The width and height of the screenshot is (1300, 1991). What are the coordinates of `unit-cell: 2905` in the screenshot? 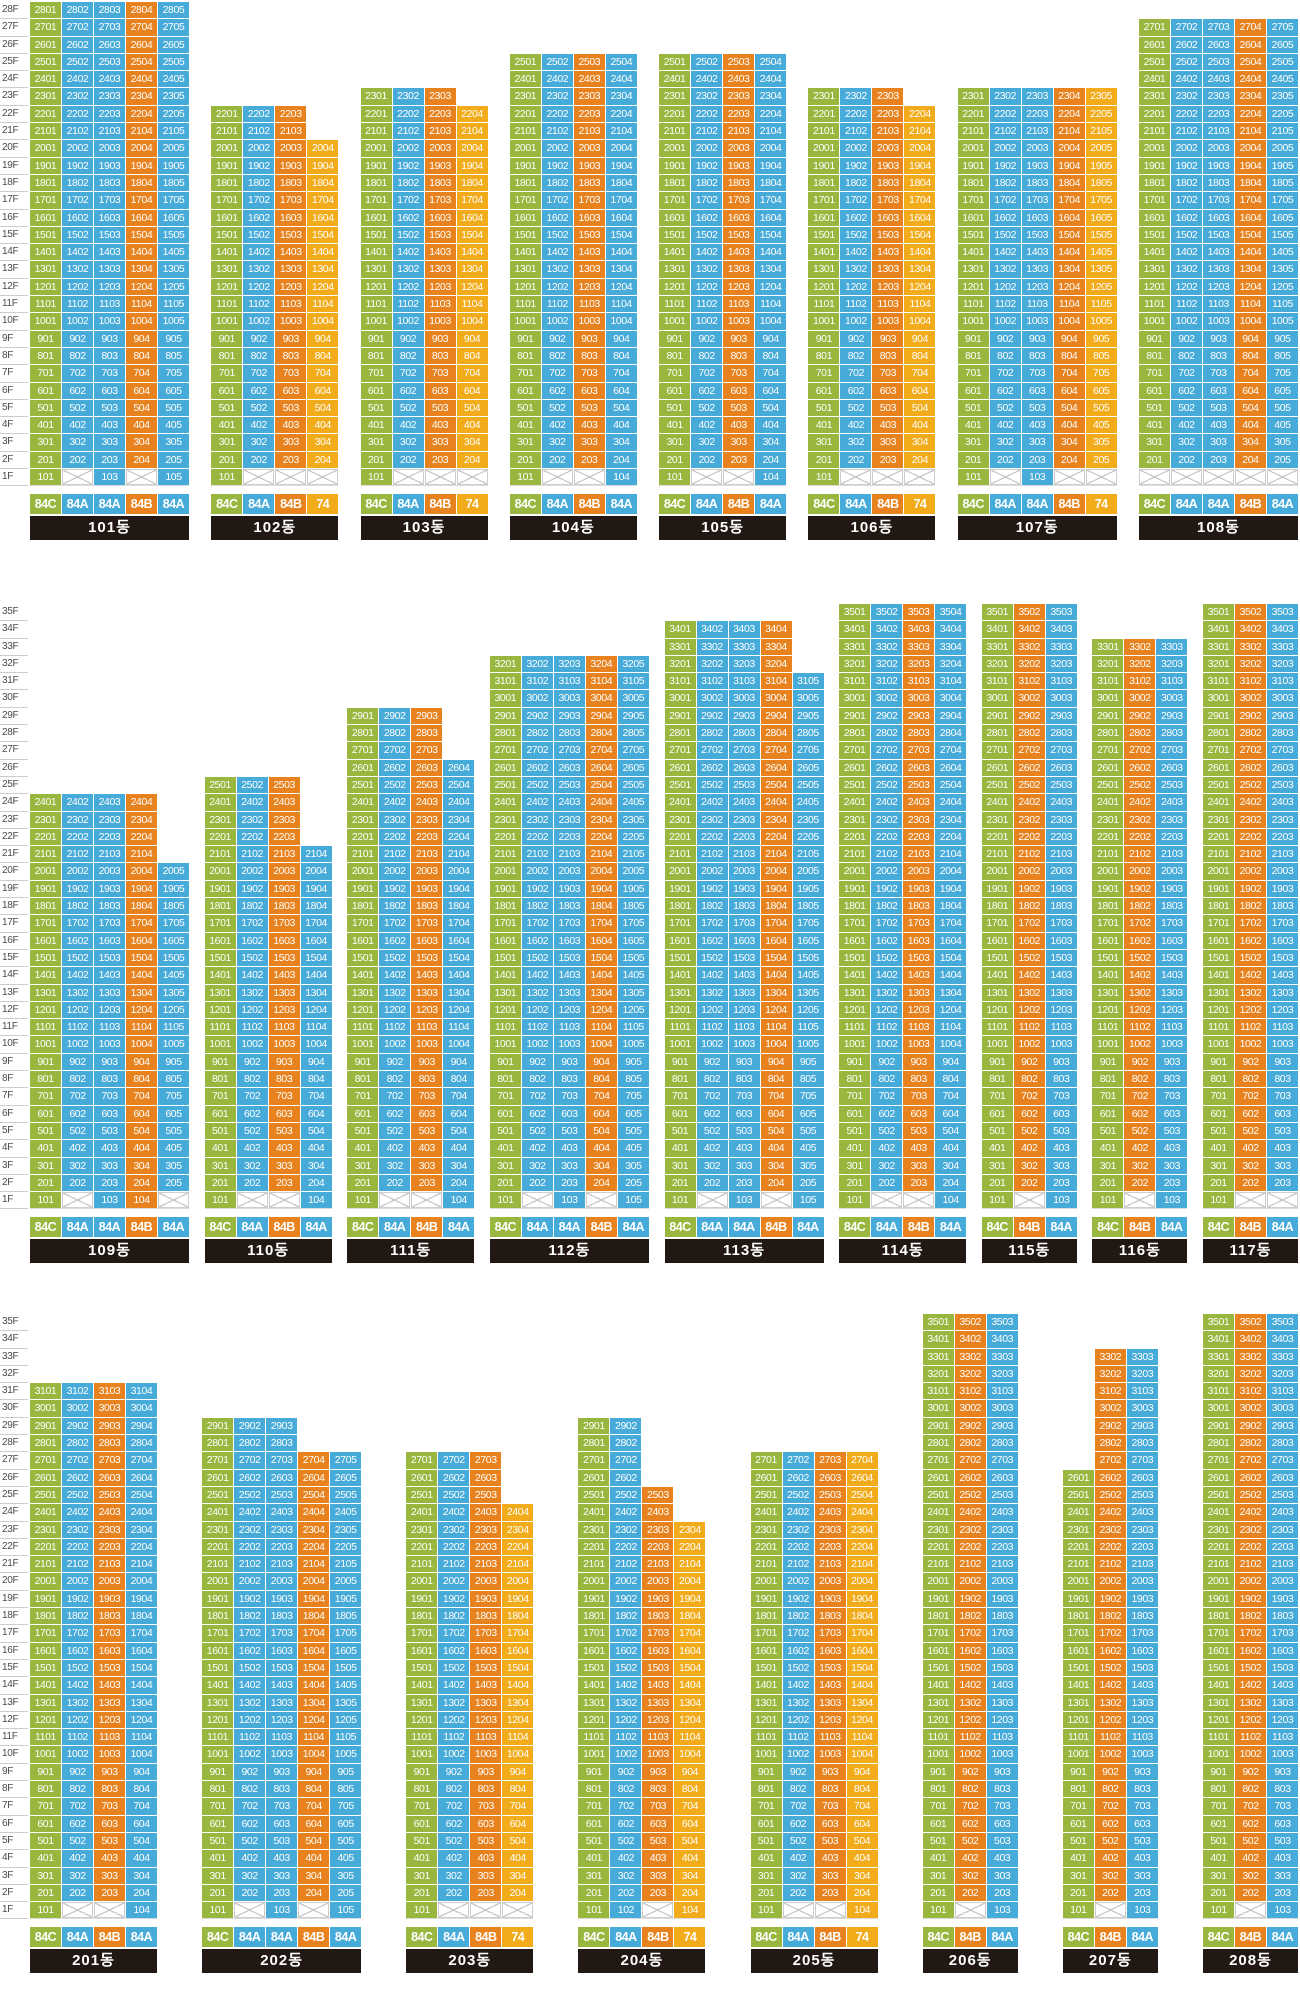 It's located at (808, 716).